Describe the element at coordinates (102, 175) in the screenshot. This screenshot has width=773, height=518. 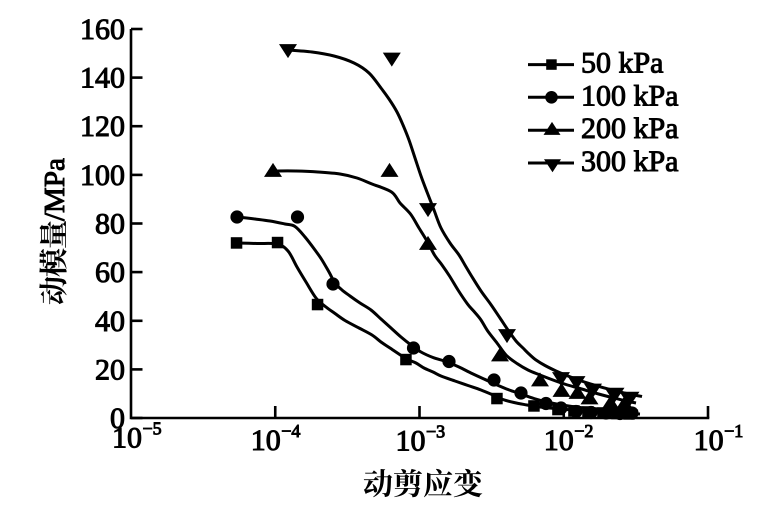
I see `svg-text: 100` at that location.